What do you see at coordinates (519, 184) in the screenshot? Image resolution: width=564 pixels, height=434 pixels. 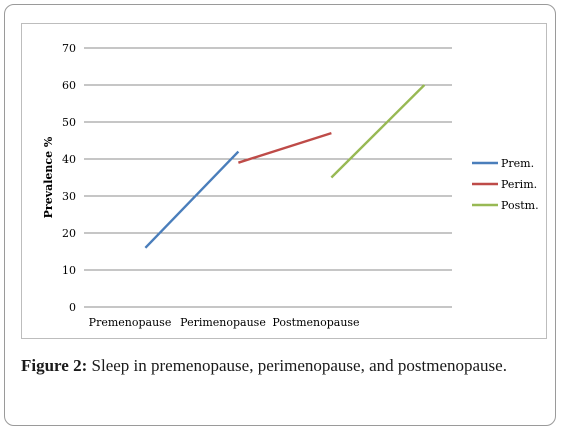 I see `legend-label: Perim.` at bounding box center [519, 184].